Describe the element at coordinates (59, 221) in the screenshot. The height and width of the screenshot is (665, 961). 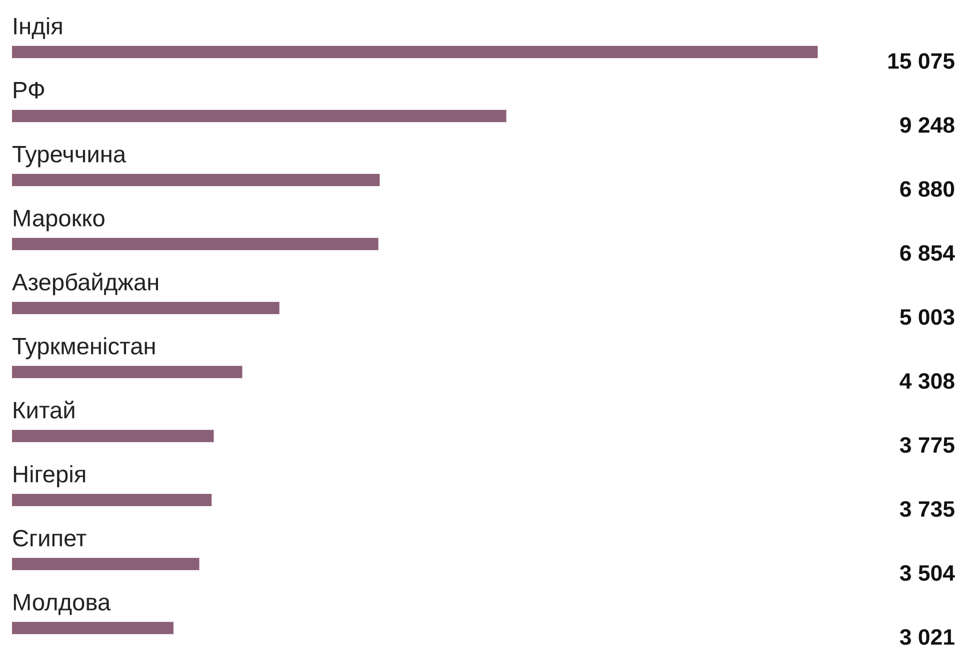
I see `y-tick-label: Марокко` at that location.